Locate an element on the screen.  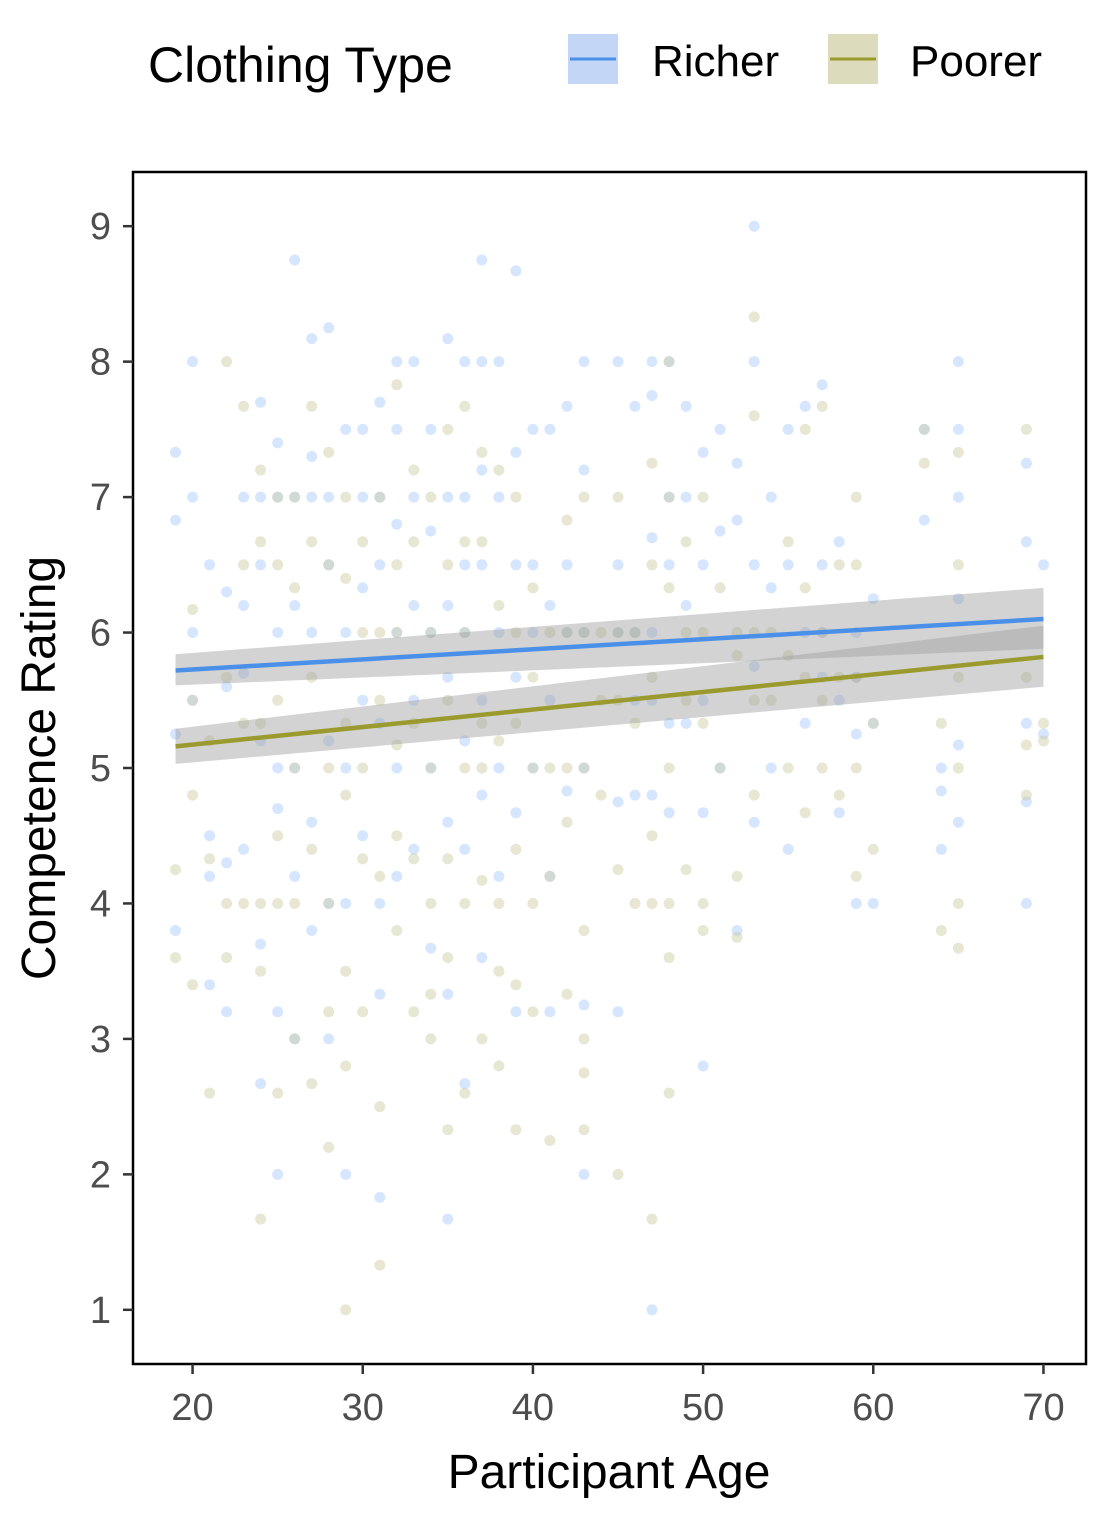
legend-title: Clothing Type is located at coordinates (300, 65).